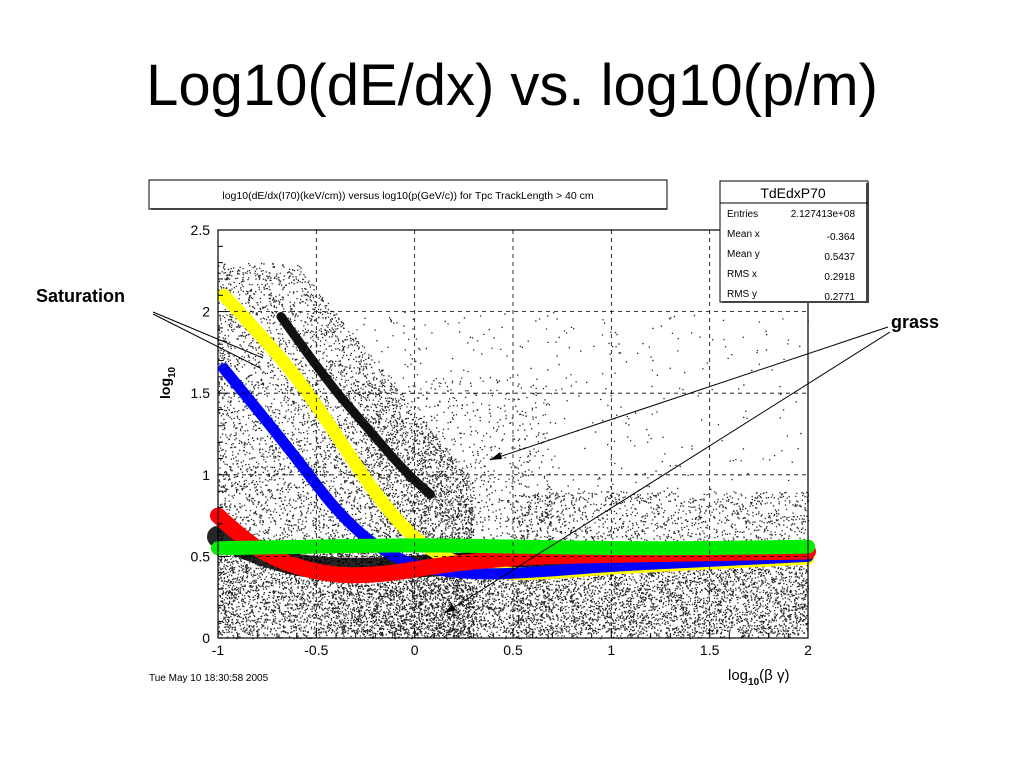 This screenshot has height=768, width=1024. I want to click on x-tick-label-5: 1.5, so click(710, 650).